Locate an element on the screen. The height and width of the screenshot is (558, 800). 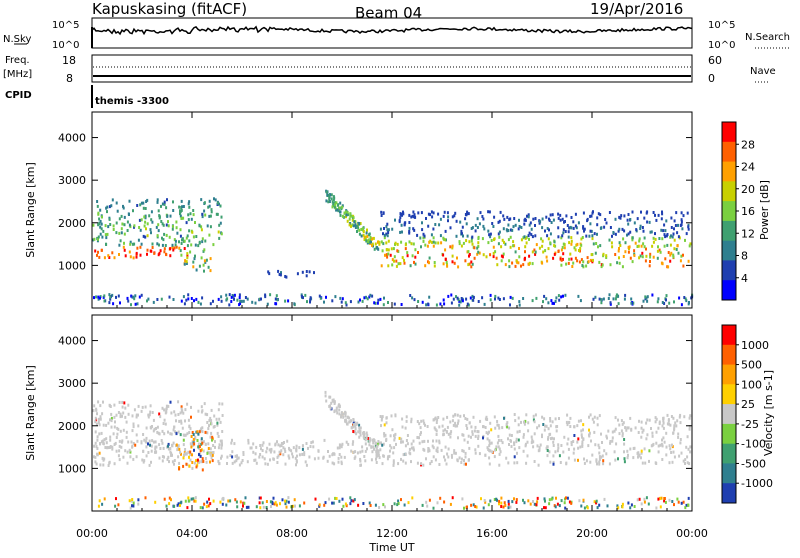
beam-title: Beam 04 is located at coordinates (388, 13).